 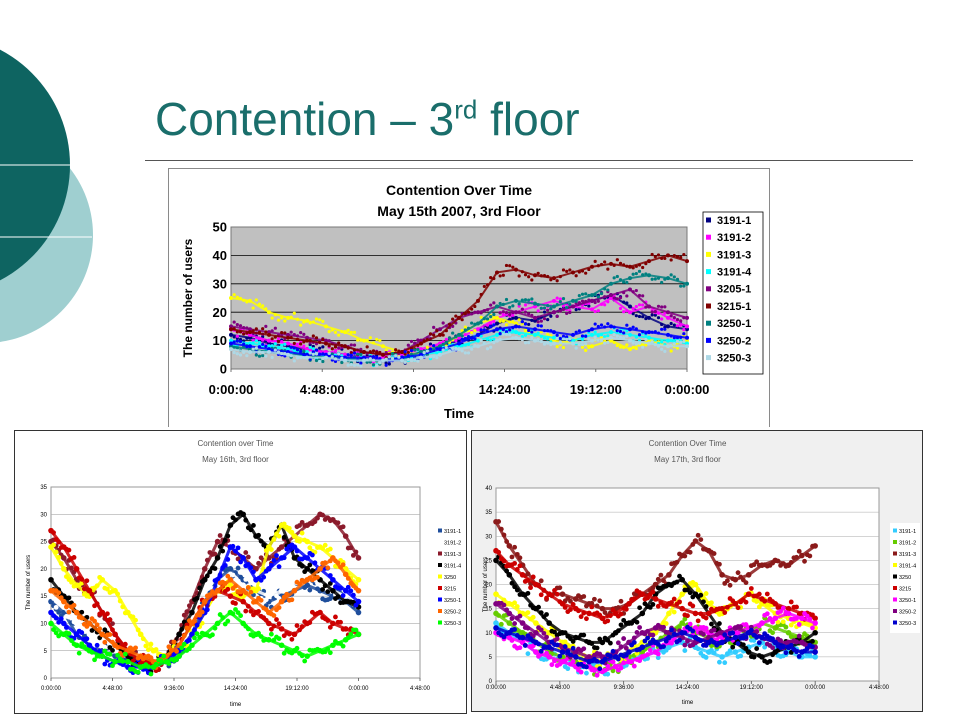 I want to click on y-tick-label: 15, so click(x=43, y=597).